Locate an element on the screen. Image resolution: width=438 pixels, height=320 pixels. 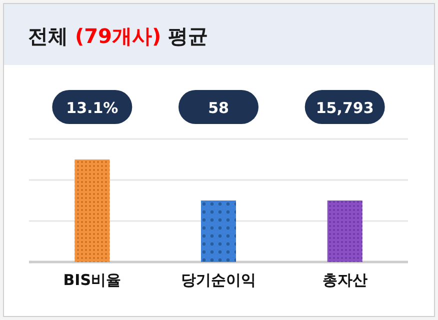
text: 13.1% is located at coordinates (92, 108).